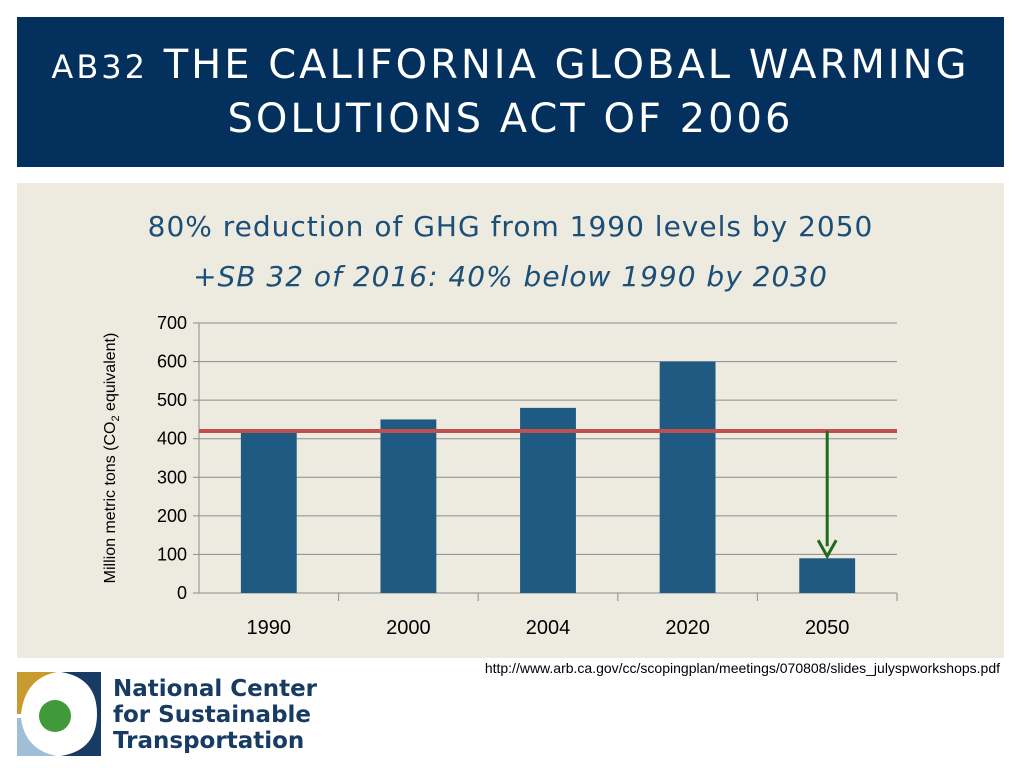  I want to click on bar-2020, so click(687, 477).